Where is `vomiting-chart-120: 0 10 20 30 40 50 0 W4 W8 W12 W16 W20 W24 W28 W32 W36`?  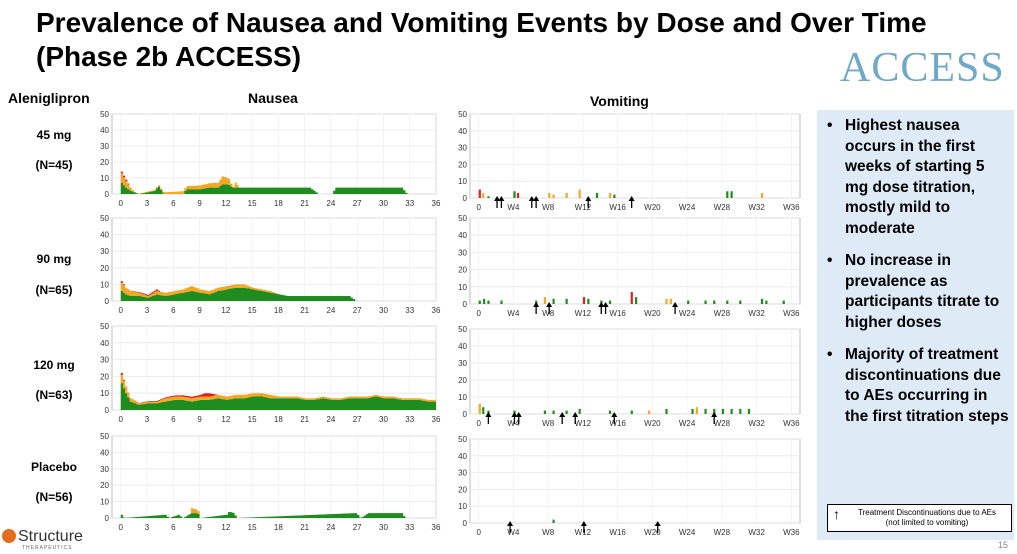 vomiting-chart-120: 0 10 20 30 40 50 0 W4 W8 W12 W16 W20 W24 W28 W32 W36 is located at coordinates (626, 376).